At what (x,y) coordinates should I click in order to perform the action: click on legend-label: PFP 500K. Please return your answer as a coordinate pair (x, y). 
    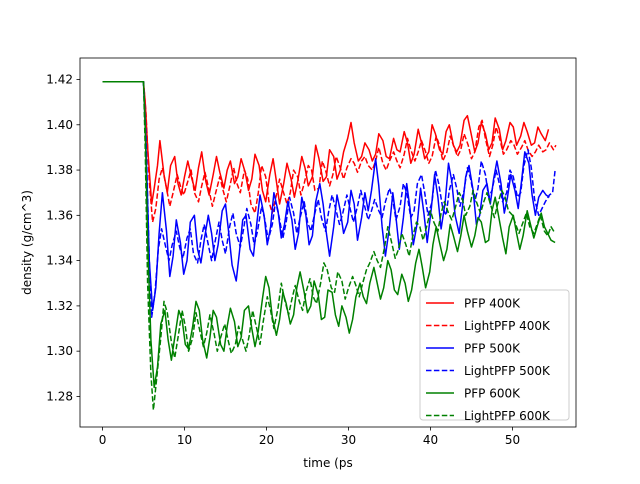
    Looking at the image, I should click on (492, 349).